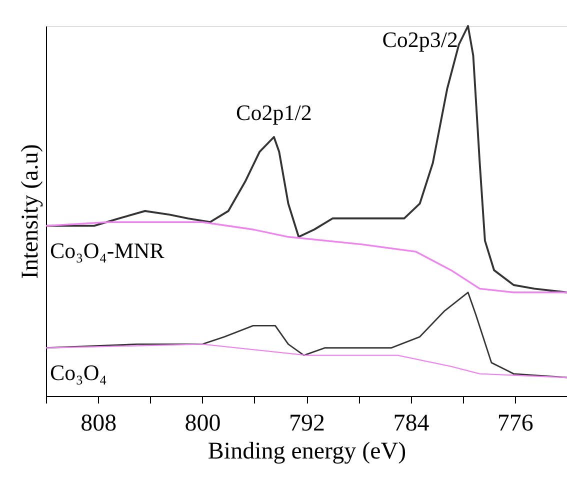 This screenshot has width=567, height=477. Describe the element at coordinates (307, 423) in the screenshot. I see `x-tick-label: 792` at that location.